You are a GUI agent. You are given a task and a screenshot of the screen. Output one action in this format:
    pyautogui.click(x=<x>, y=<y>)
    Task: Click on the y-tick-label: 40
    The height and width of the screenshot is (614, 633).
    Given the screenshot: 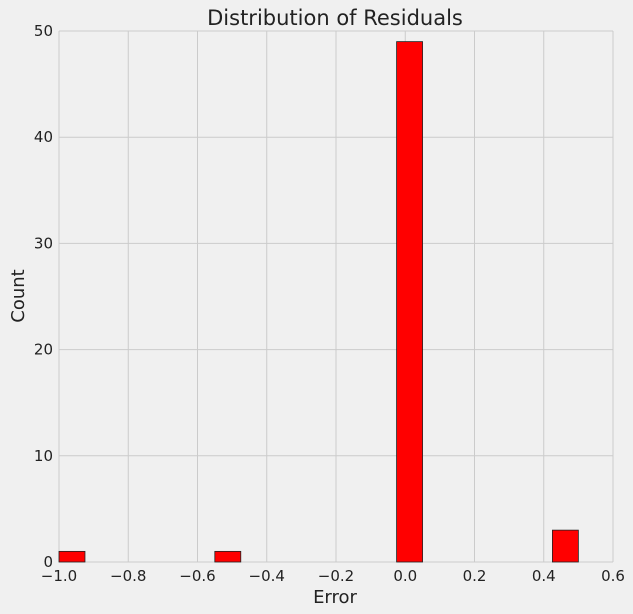 What is the action you would take?
    pyautogui.click(x=43, y=137)
    